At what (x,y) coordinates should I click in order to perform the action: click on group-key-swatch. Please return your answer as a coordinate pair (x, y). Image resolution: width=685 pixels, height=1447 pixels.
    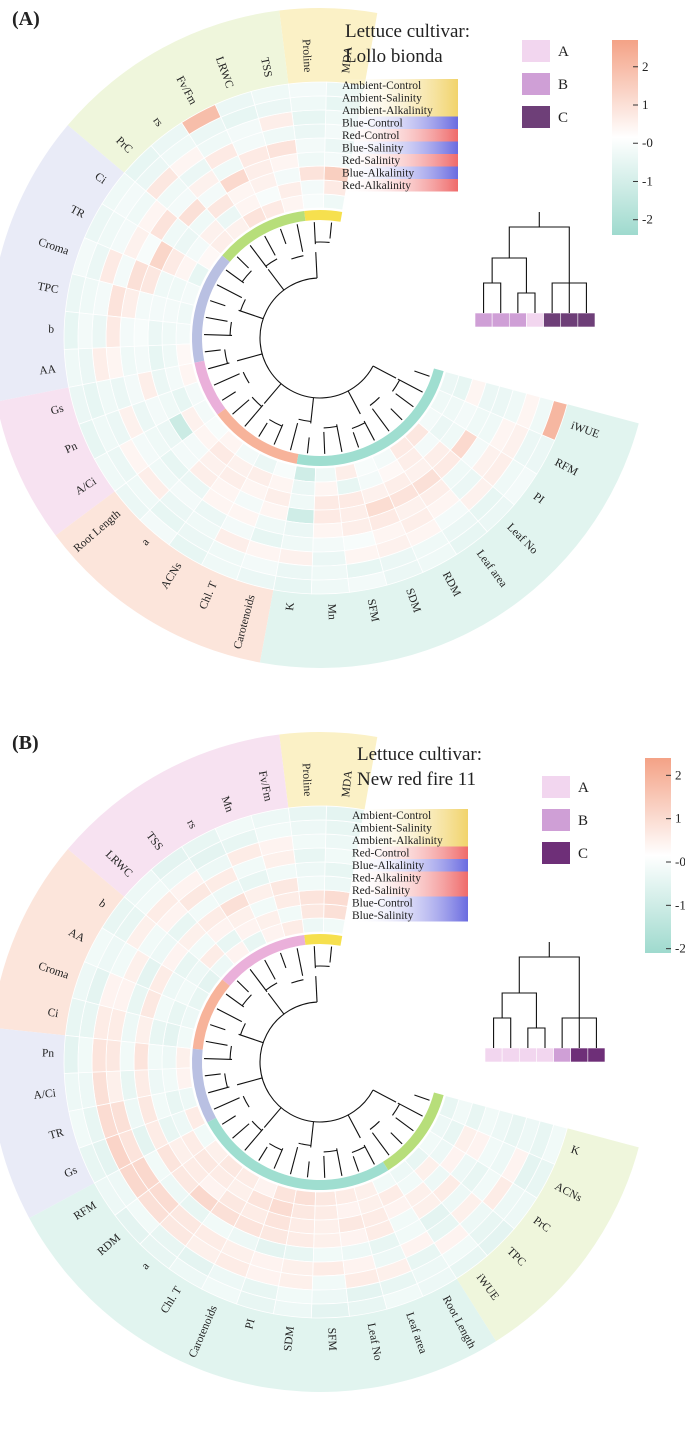
    Looking at the image, I should click on (536, 117).